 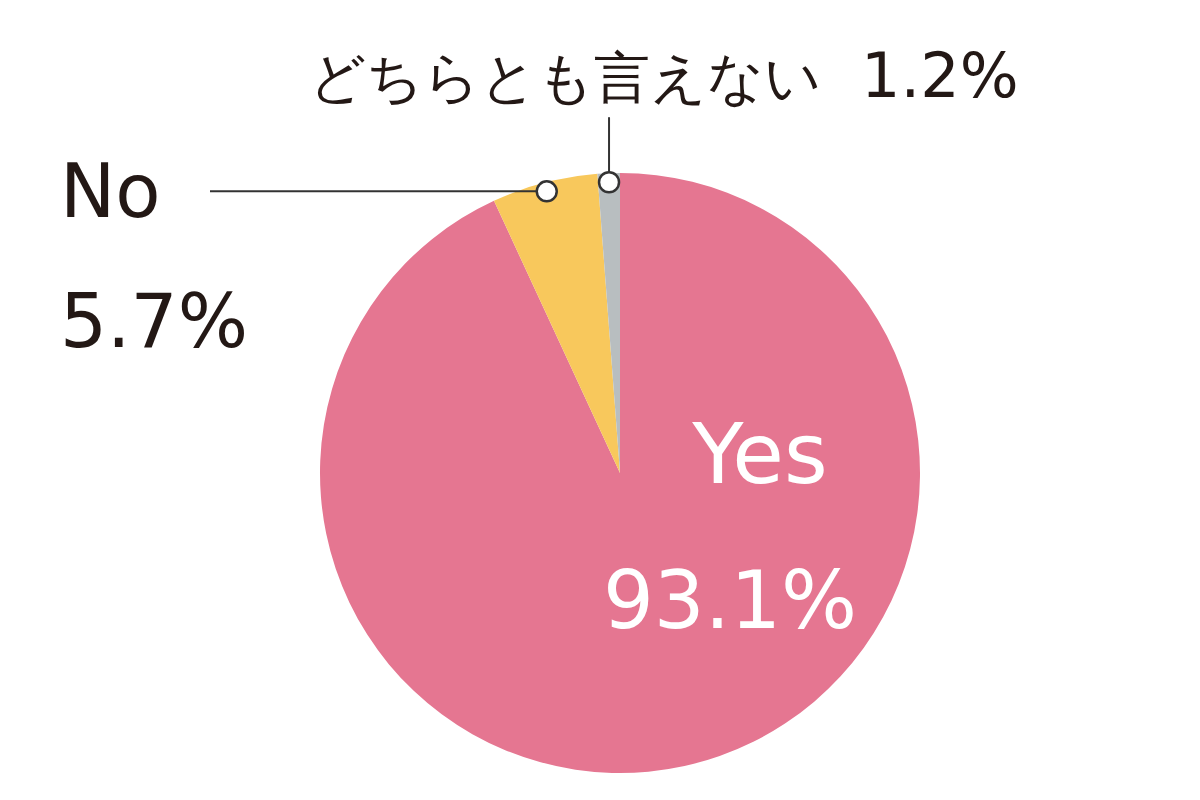 What do you see at coordinates (154, 321) in the screenshot?
I see `data-label: 5.7%` at bounding box center [154, 321].